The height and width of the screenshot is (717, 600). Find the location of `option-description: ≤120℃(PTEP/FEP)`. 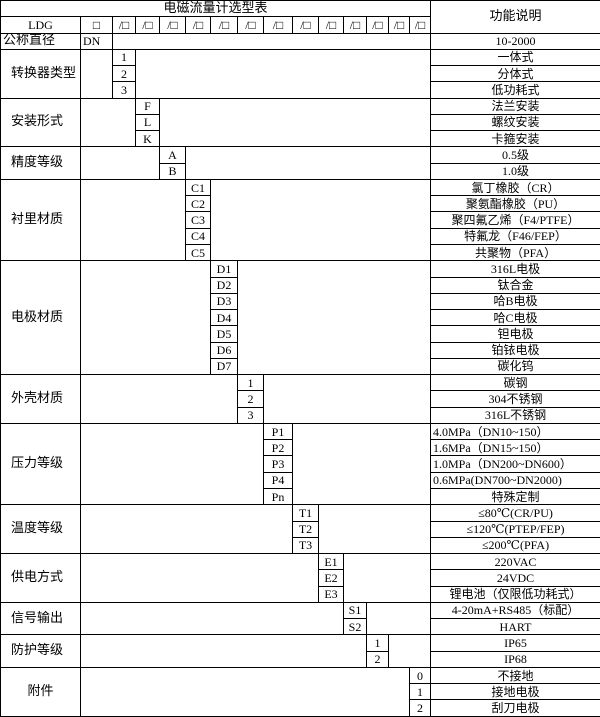

option-description: ≤120℃(PTEP/FEP) is located at coordinates (515, 529).